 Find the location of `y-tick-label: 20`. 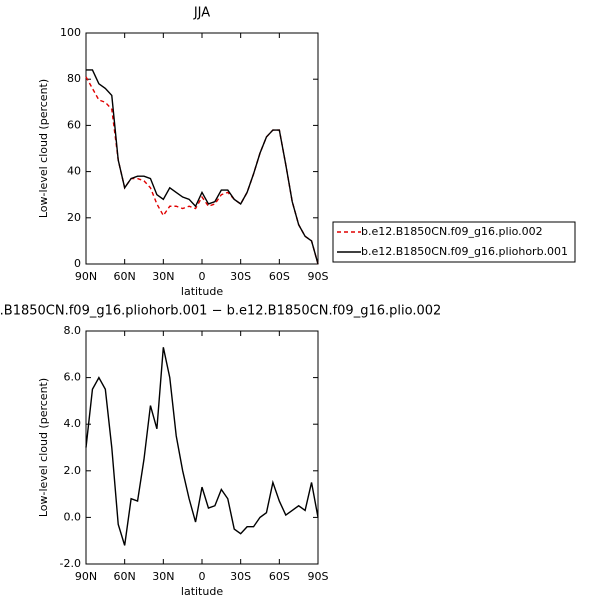

y-tick-label: 20 is located at coordinates (74, 217).